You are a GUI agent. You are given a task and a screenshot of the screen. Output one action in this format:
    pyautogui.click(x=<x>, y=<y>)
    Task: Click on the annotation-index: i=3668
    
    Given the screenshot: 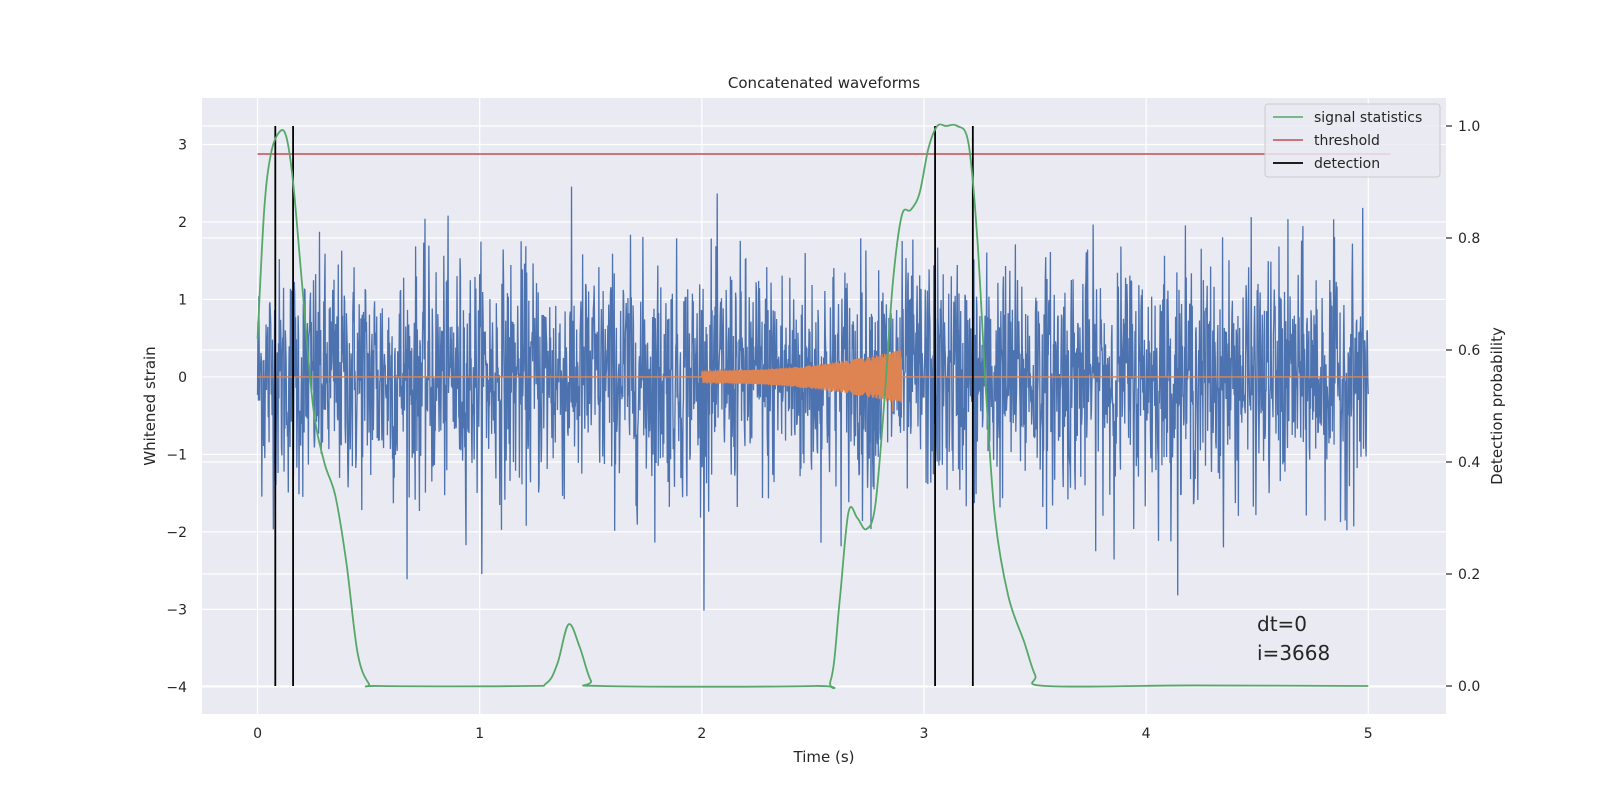 What is the action you would take?
    pyautogui.click(x=1293, y=653)
    